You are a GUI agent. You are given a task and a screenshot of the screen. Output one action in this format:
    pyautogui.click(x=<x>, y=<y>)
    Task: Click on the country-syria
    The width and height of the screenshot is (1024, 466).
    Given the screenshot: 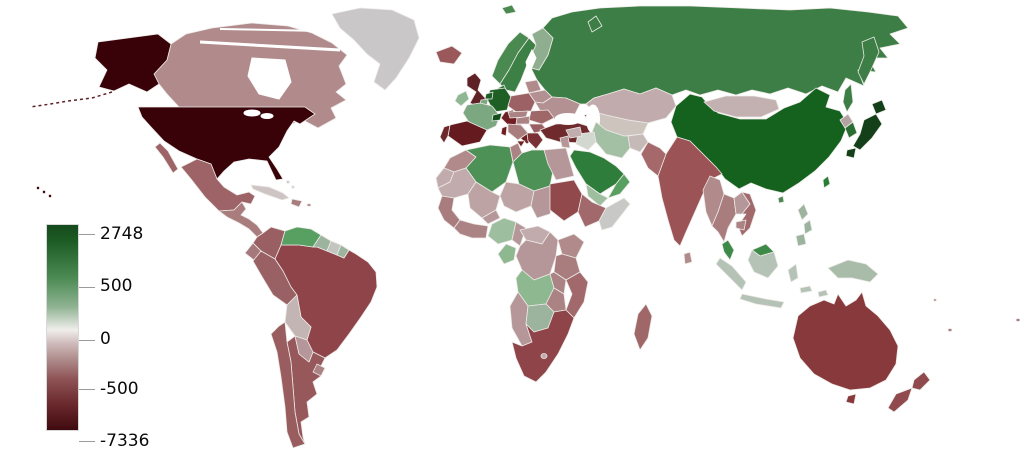 What is the action you would take?
    pyautogui.click(x=574, y=132)
    